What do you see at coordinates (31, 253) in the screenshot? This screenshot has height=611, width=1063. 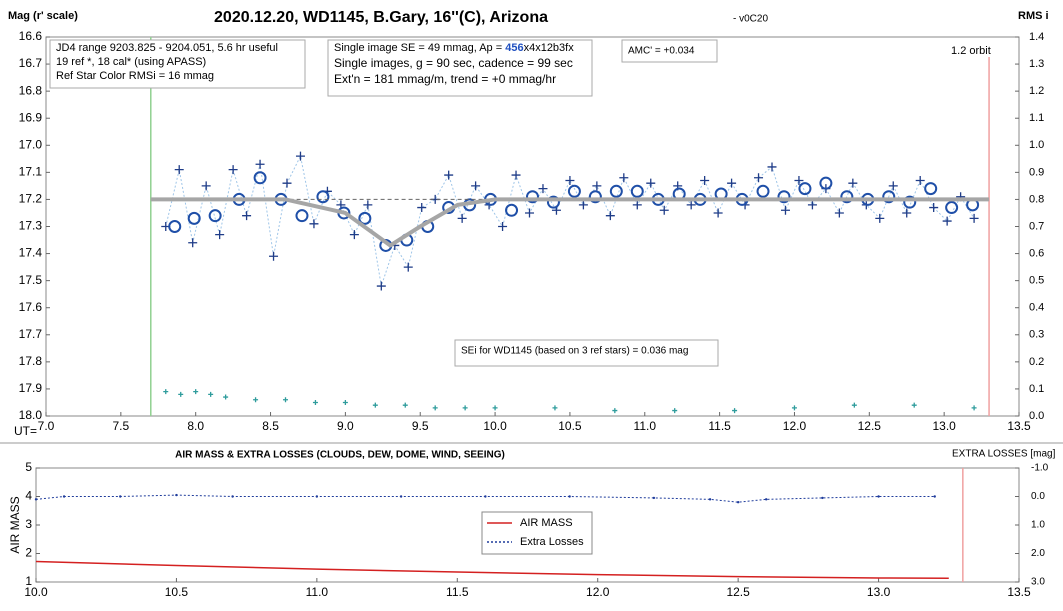 I see `y-tick-label: 17.4` at bounding box center [31, 253].